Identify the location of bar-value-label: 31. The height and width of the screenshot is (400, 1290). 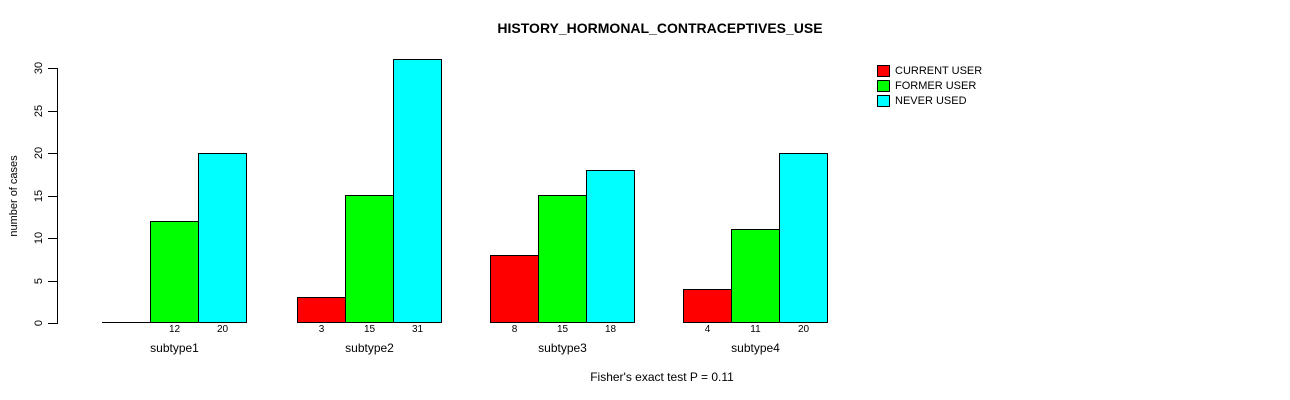
(417, 329).